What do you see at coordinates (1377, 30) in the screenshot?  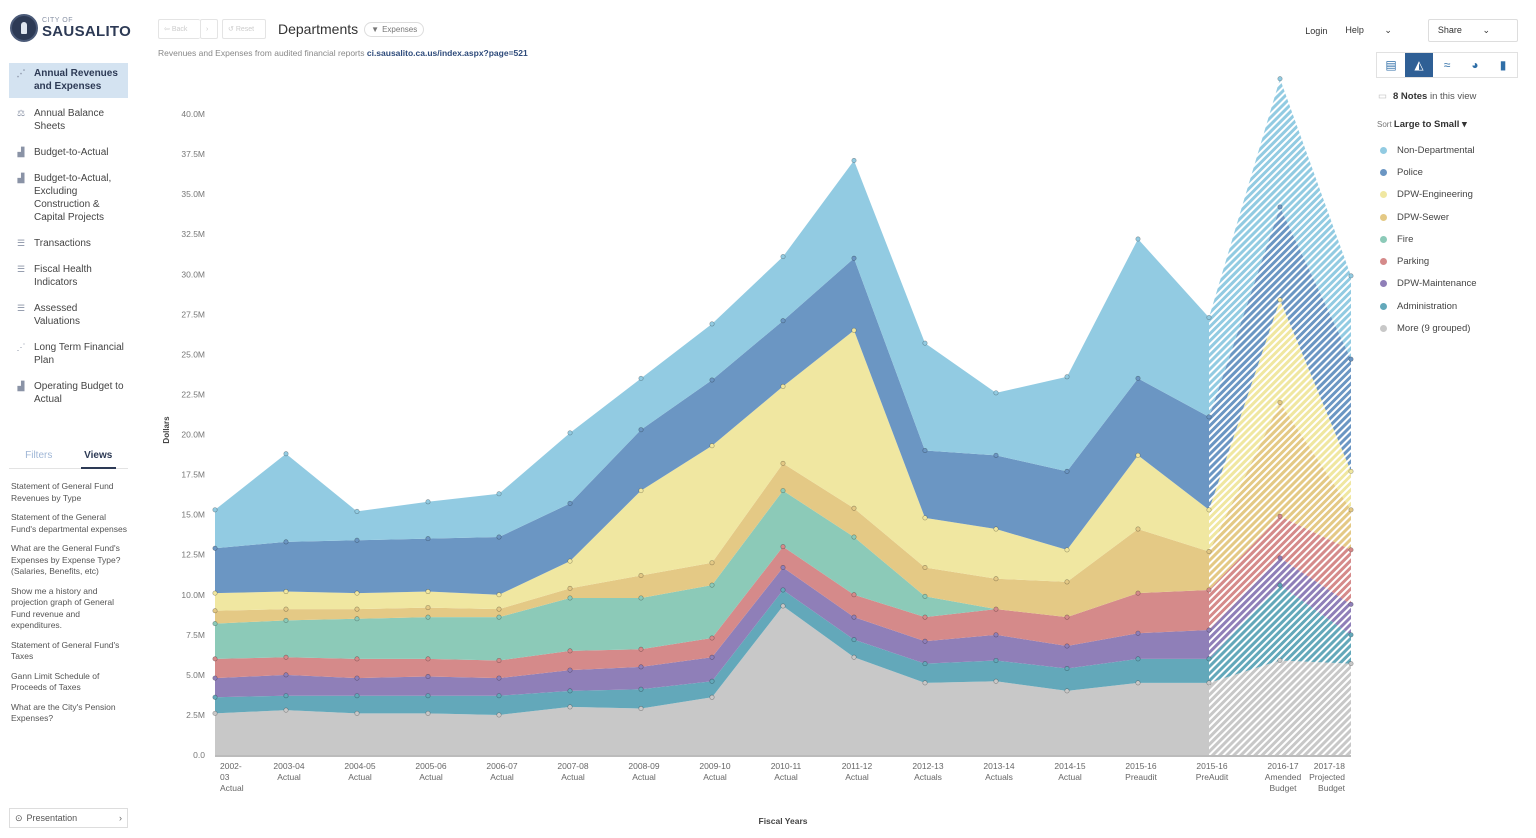 I see `help-menu: Help ⌄` at bounding box center [1377, 30].